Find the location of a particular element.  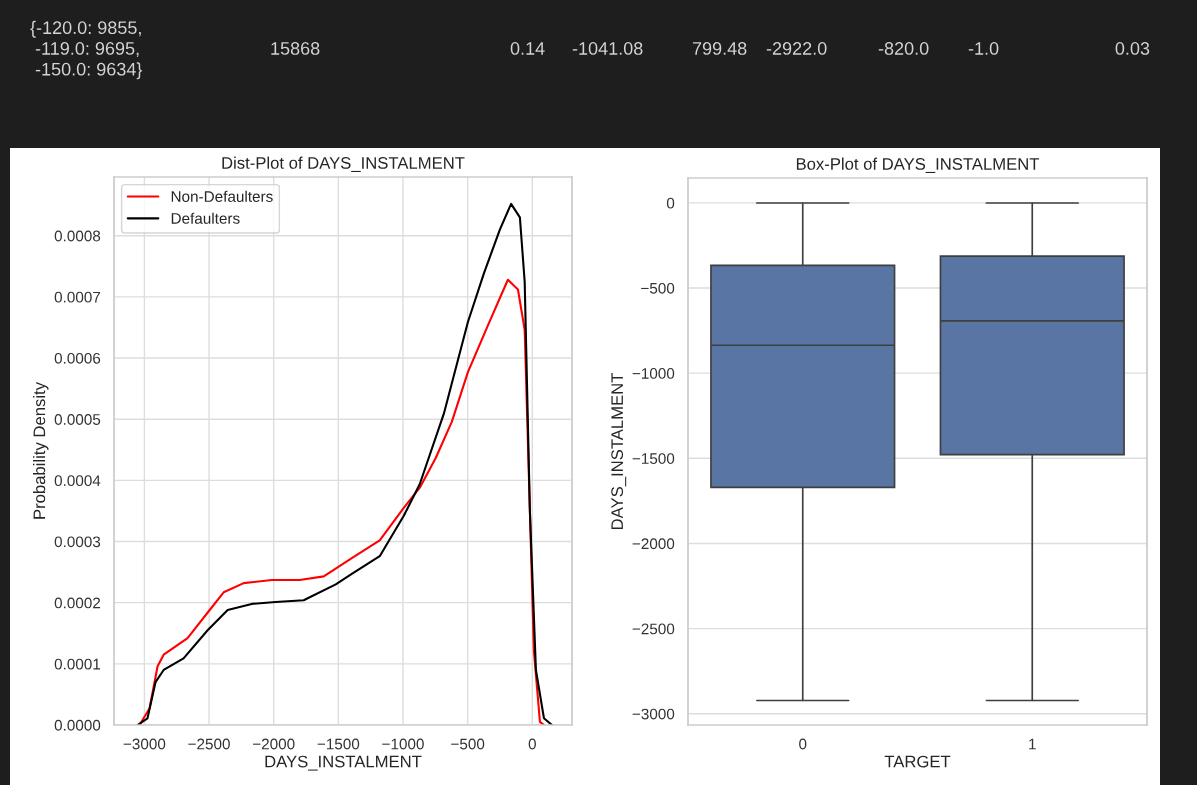

x-tick-label: −3000 is located at coordinates (144, 744).